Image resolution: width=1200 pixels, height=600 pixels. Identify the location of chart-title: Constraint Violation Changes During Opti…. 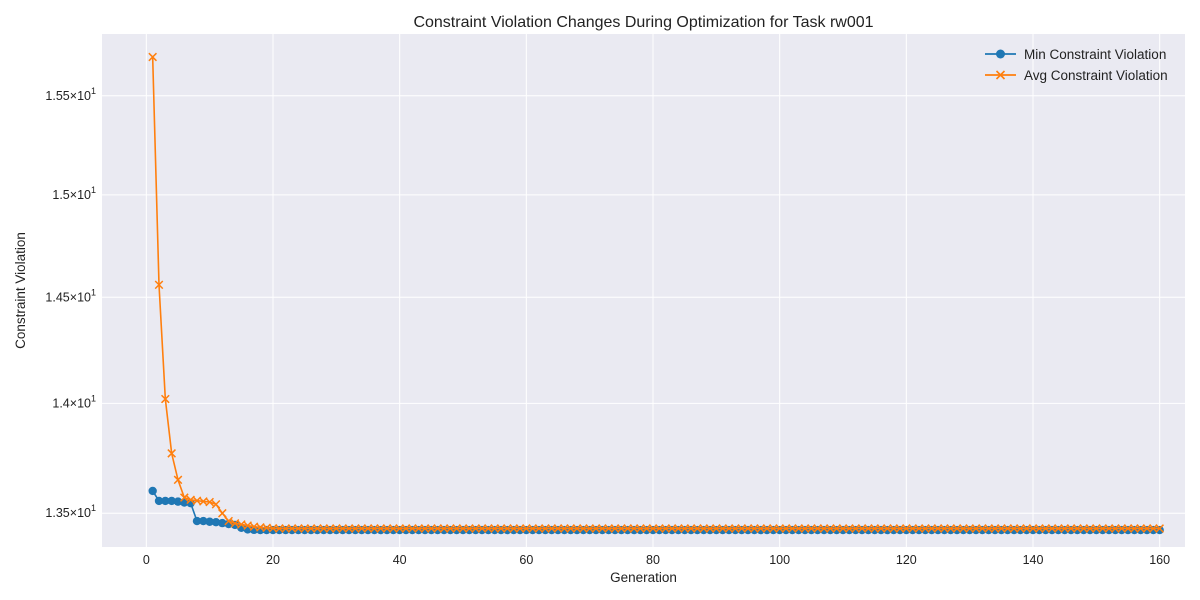
(643, 22).